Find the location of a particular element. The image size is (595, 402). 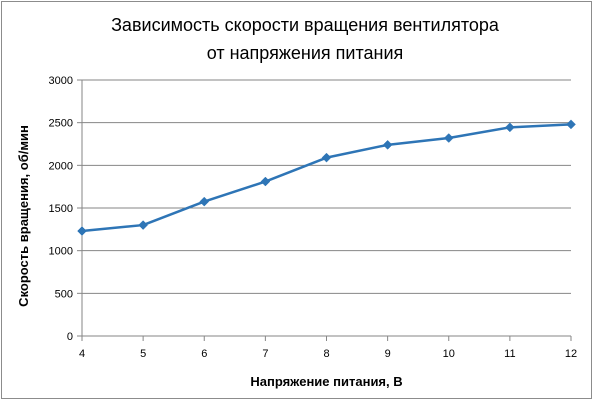

x-tick-label: 12 is located at coordinates (571, 354).